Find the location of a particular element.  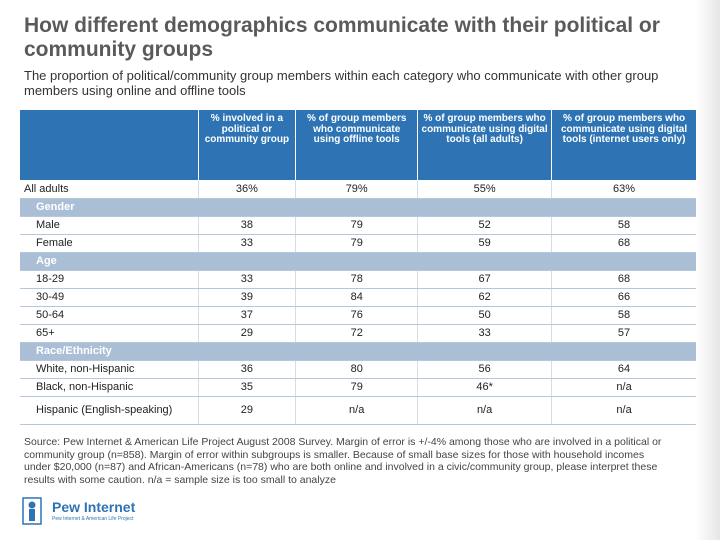

cell-value: 57 is located at coordinates (623, 333).